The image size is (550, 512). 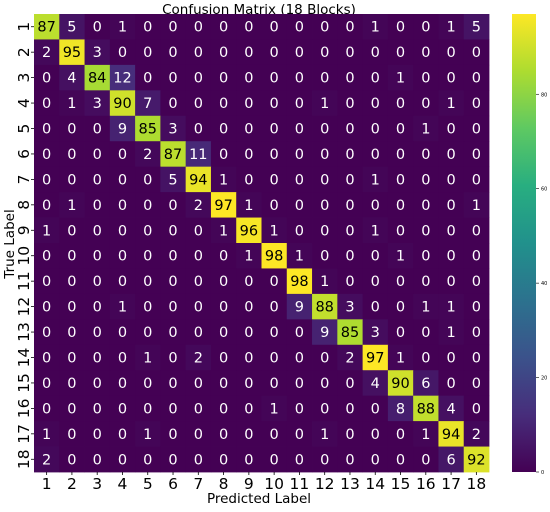 What do you see at coordinates (426, 484) in the screenshot?
I see `x-tick-label: 16` at bounding box center [426, 484].